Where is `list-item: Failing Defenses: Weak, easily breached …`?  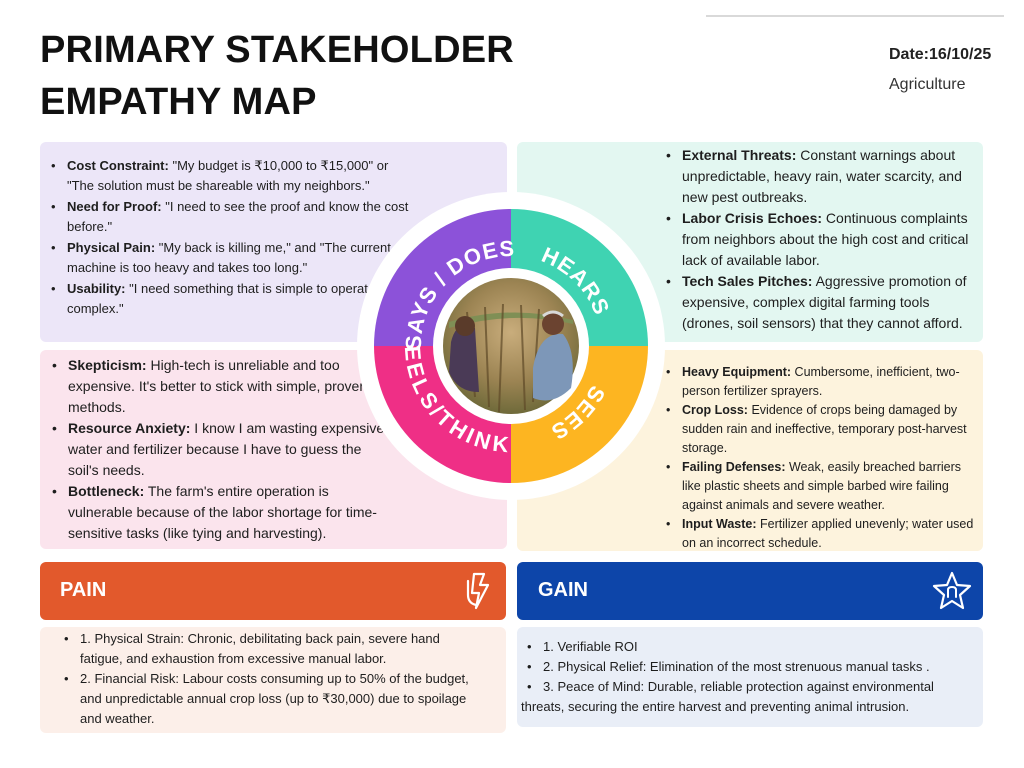 list-item: Failing Defenses: Weak, easily breached … is located at coordinates (822, 486).